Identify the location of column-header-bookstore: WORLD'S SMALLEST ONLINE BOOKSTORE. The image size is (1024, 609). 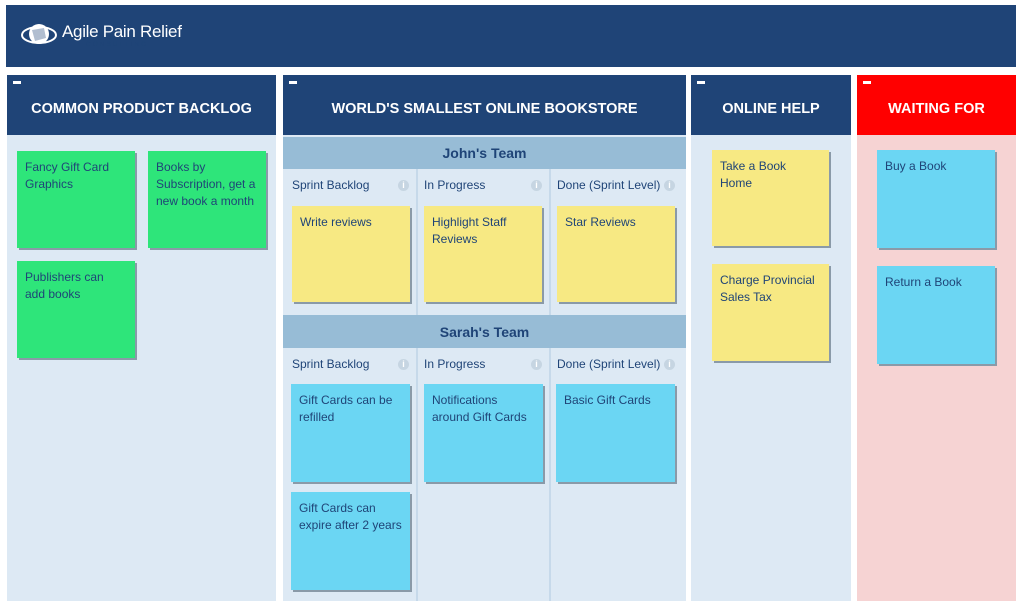
(484, 105).